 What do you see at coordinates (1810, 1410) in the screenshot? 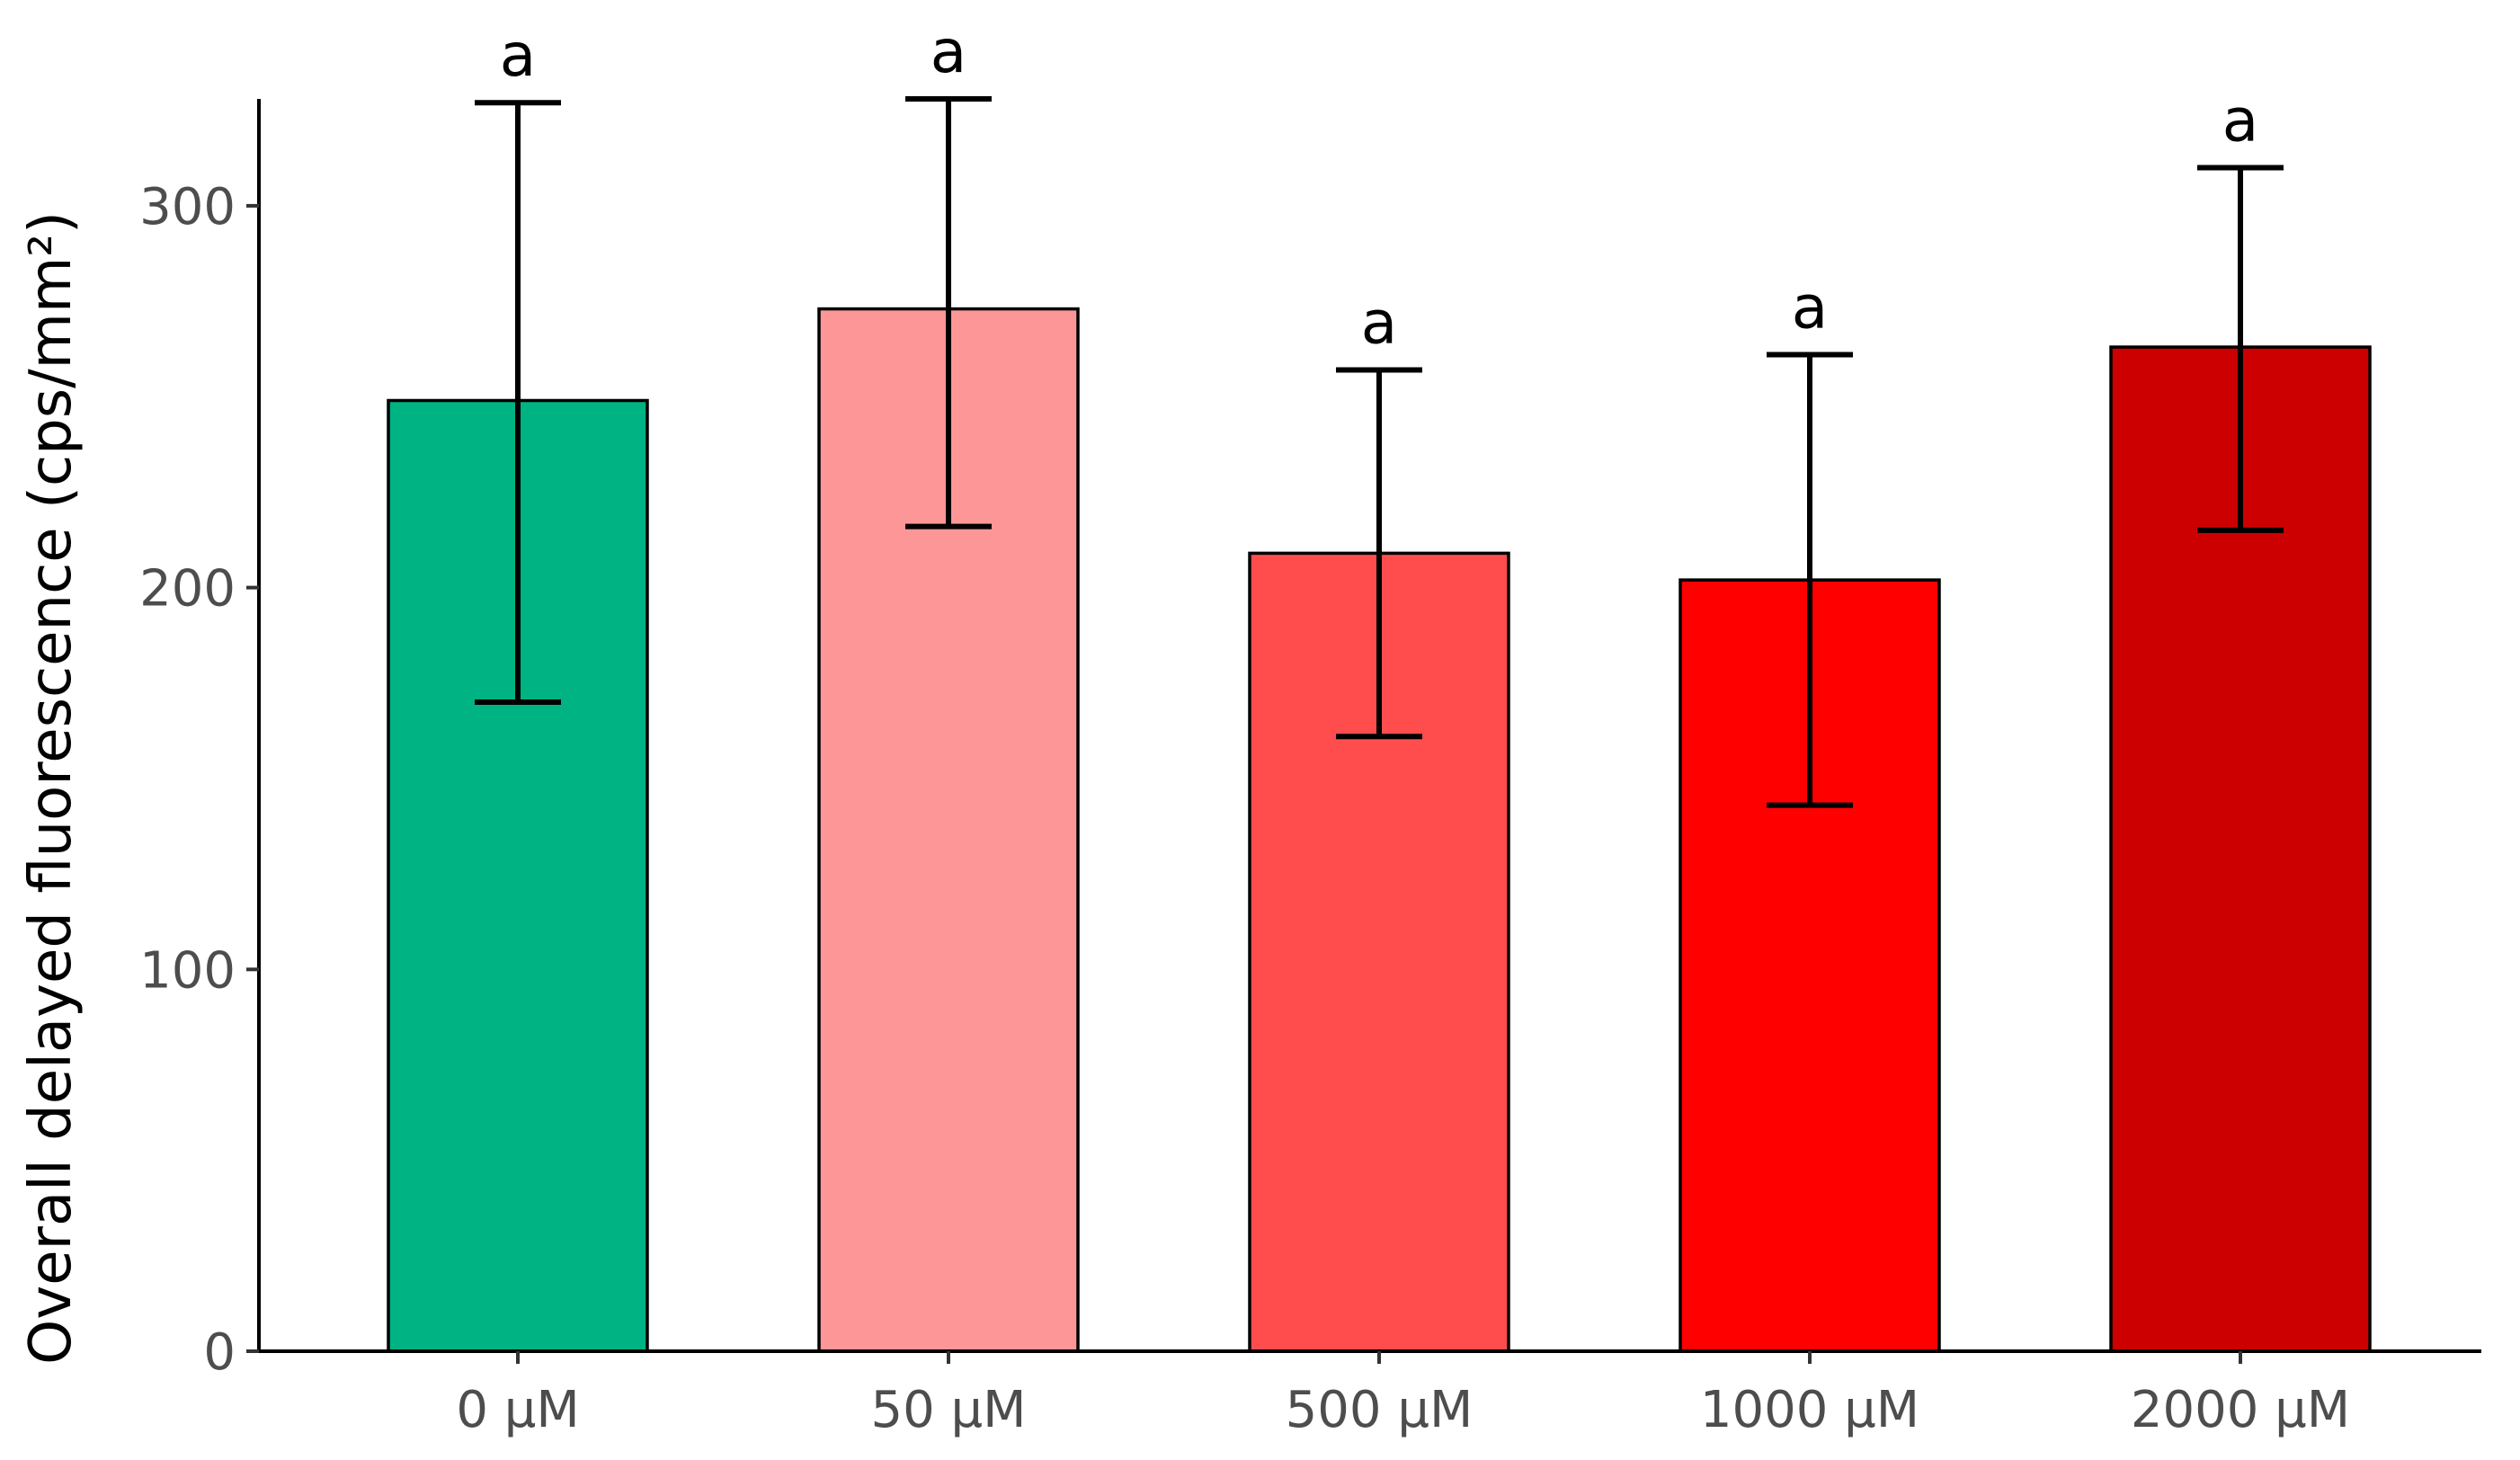
I see `x-tick-label: 1000 μM` at bounding box center [1810, 1410].